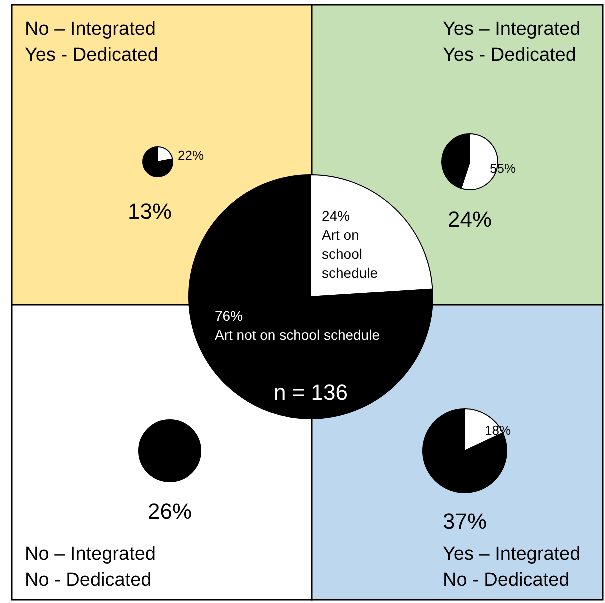 This screenshot has height=603, width=605. What do you see at coordinates (229, 316) in the screenshot?
I see `data-label: 76%` at bounding box center [229, 316].